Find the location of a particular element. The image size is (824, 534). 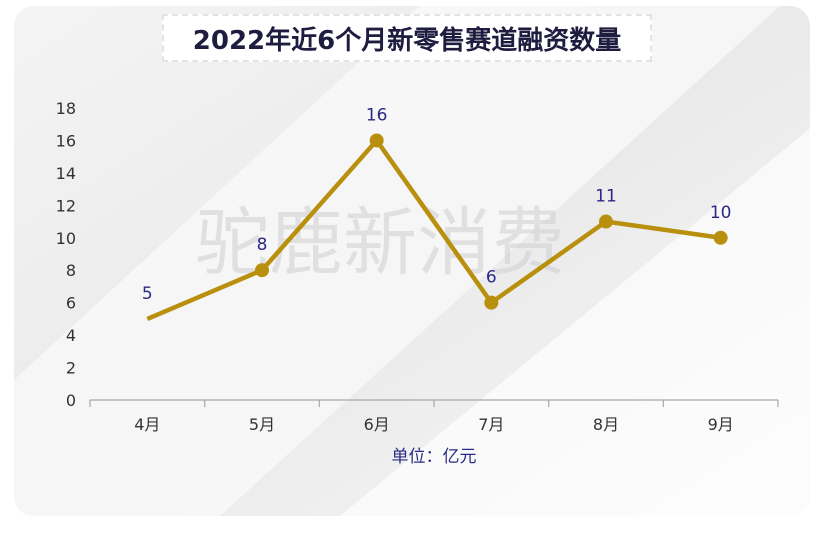

chart-title: 2022年近6个月新零售赛道融资数量 is located at coordinates (407, 38).